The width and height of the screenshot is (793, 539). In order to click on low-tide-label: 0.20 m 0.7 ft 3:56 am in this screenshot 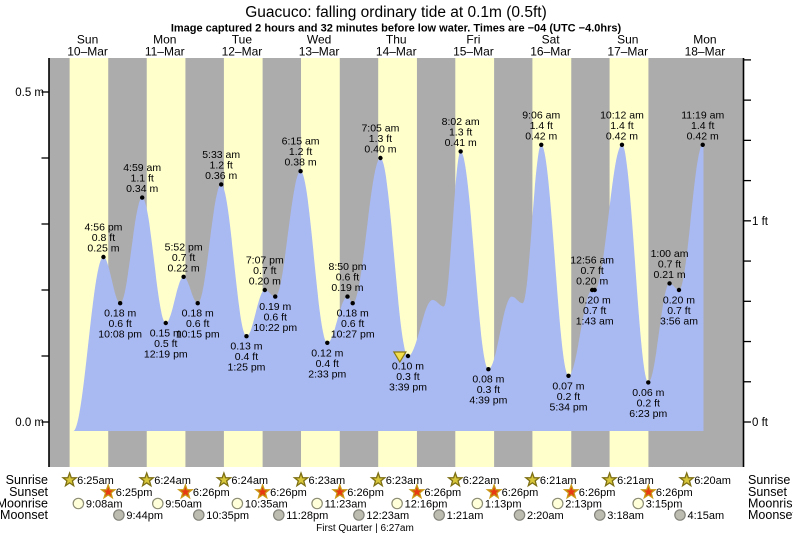, I will do `click(679, 311)`.